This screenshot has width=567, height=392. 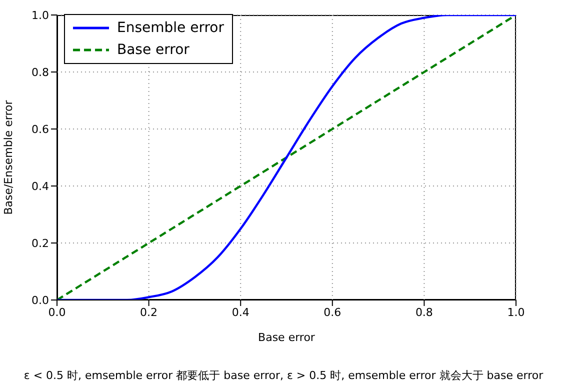 What do you see at coordinates (40, 15) in the screenshot?
I see `y-tick-label: 1.0` at bounding box center [40, 15].